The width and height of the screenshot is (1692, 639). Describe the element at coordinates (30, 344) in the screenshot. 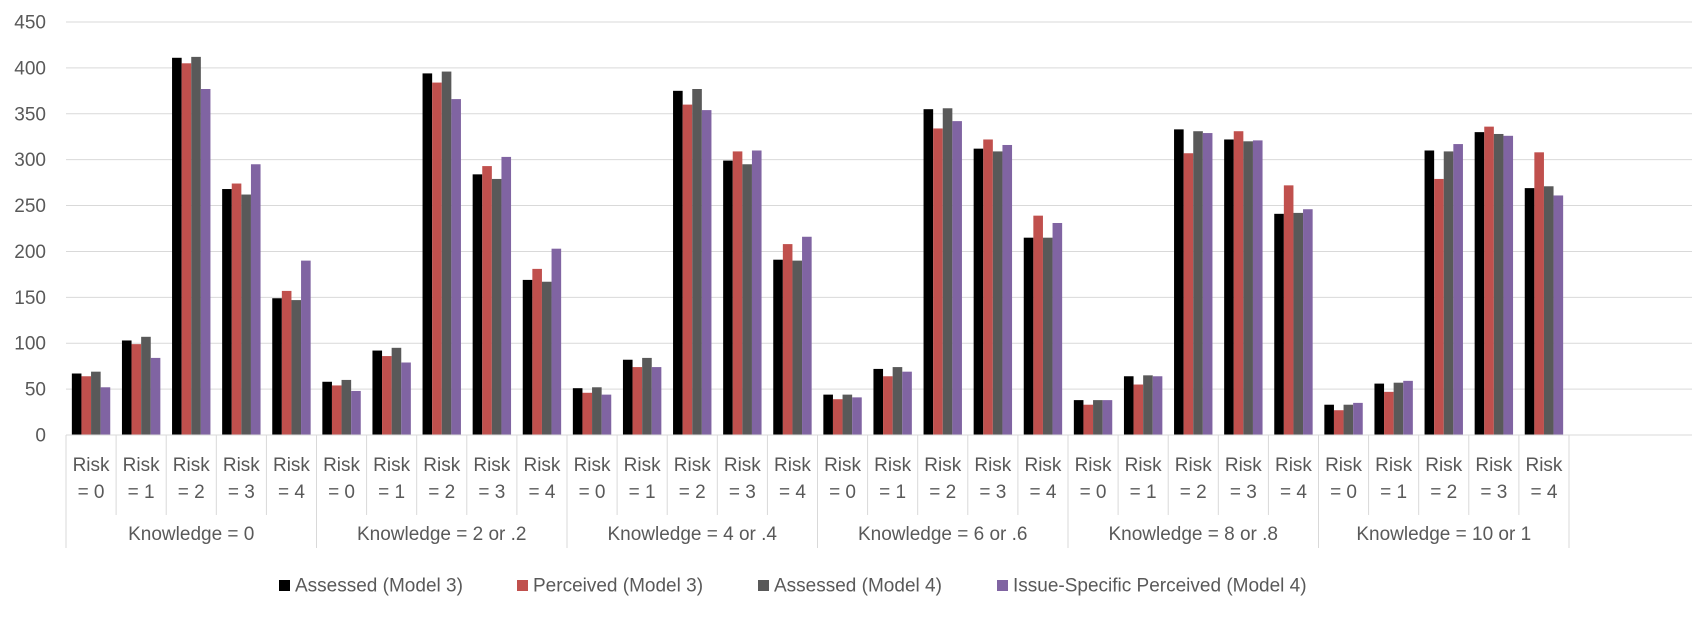

I see `y-tick-label: 100` at that location.